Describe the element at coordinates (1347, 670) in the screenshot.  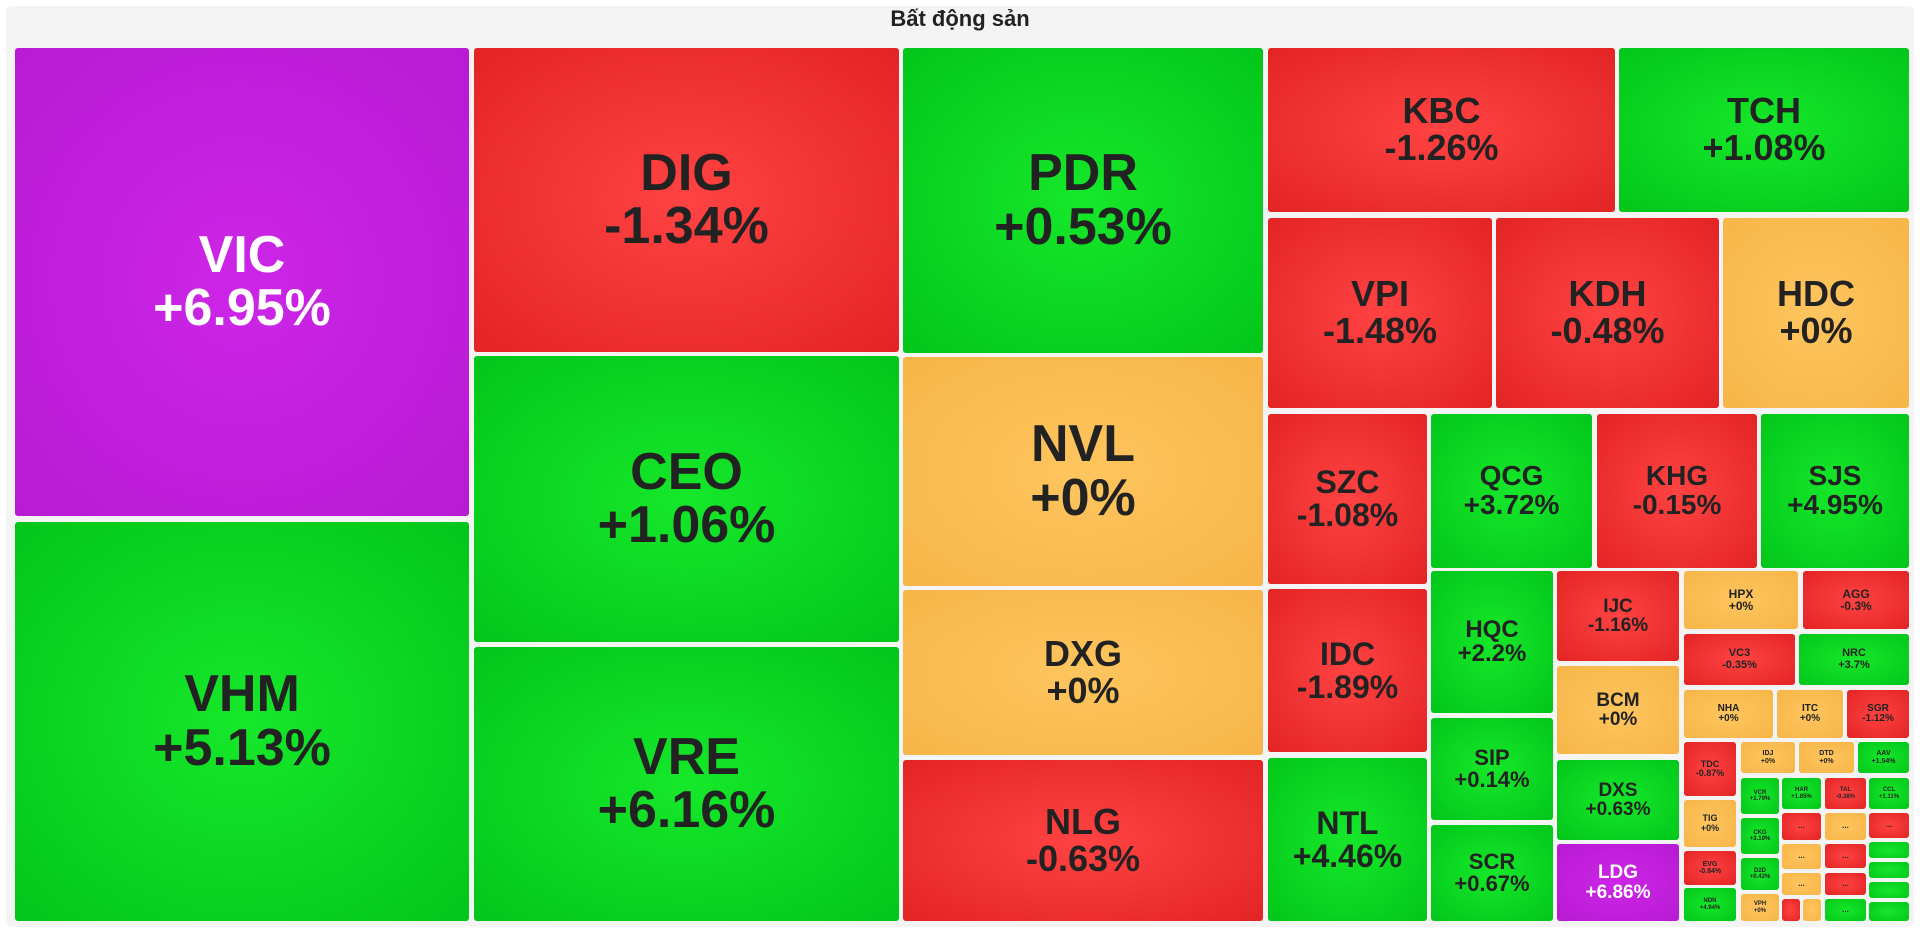
I see `stock-tile-idc: IDC -1.89%` at that location.